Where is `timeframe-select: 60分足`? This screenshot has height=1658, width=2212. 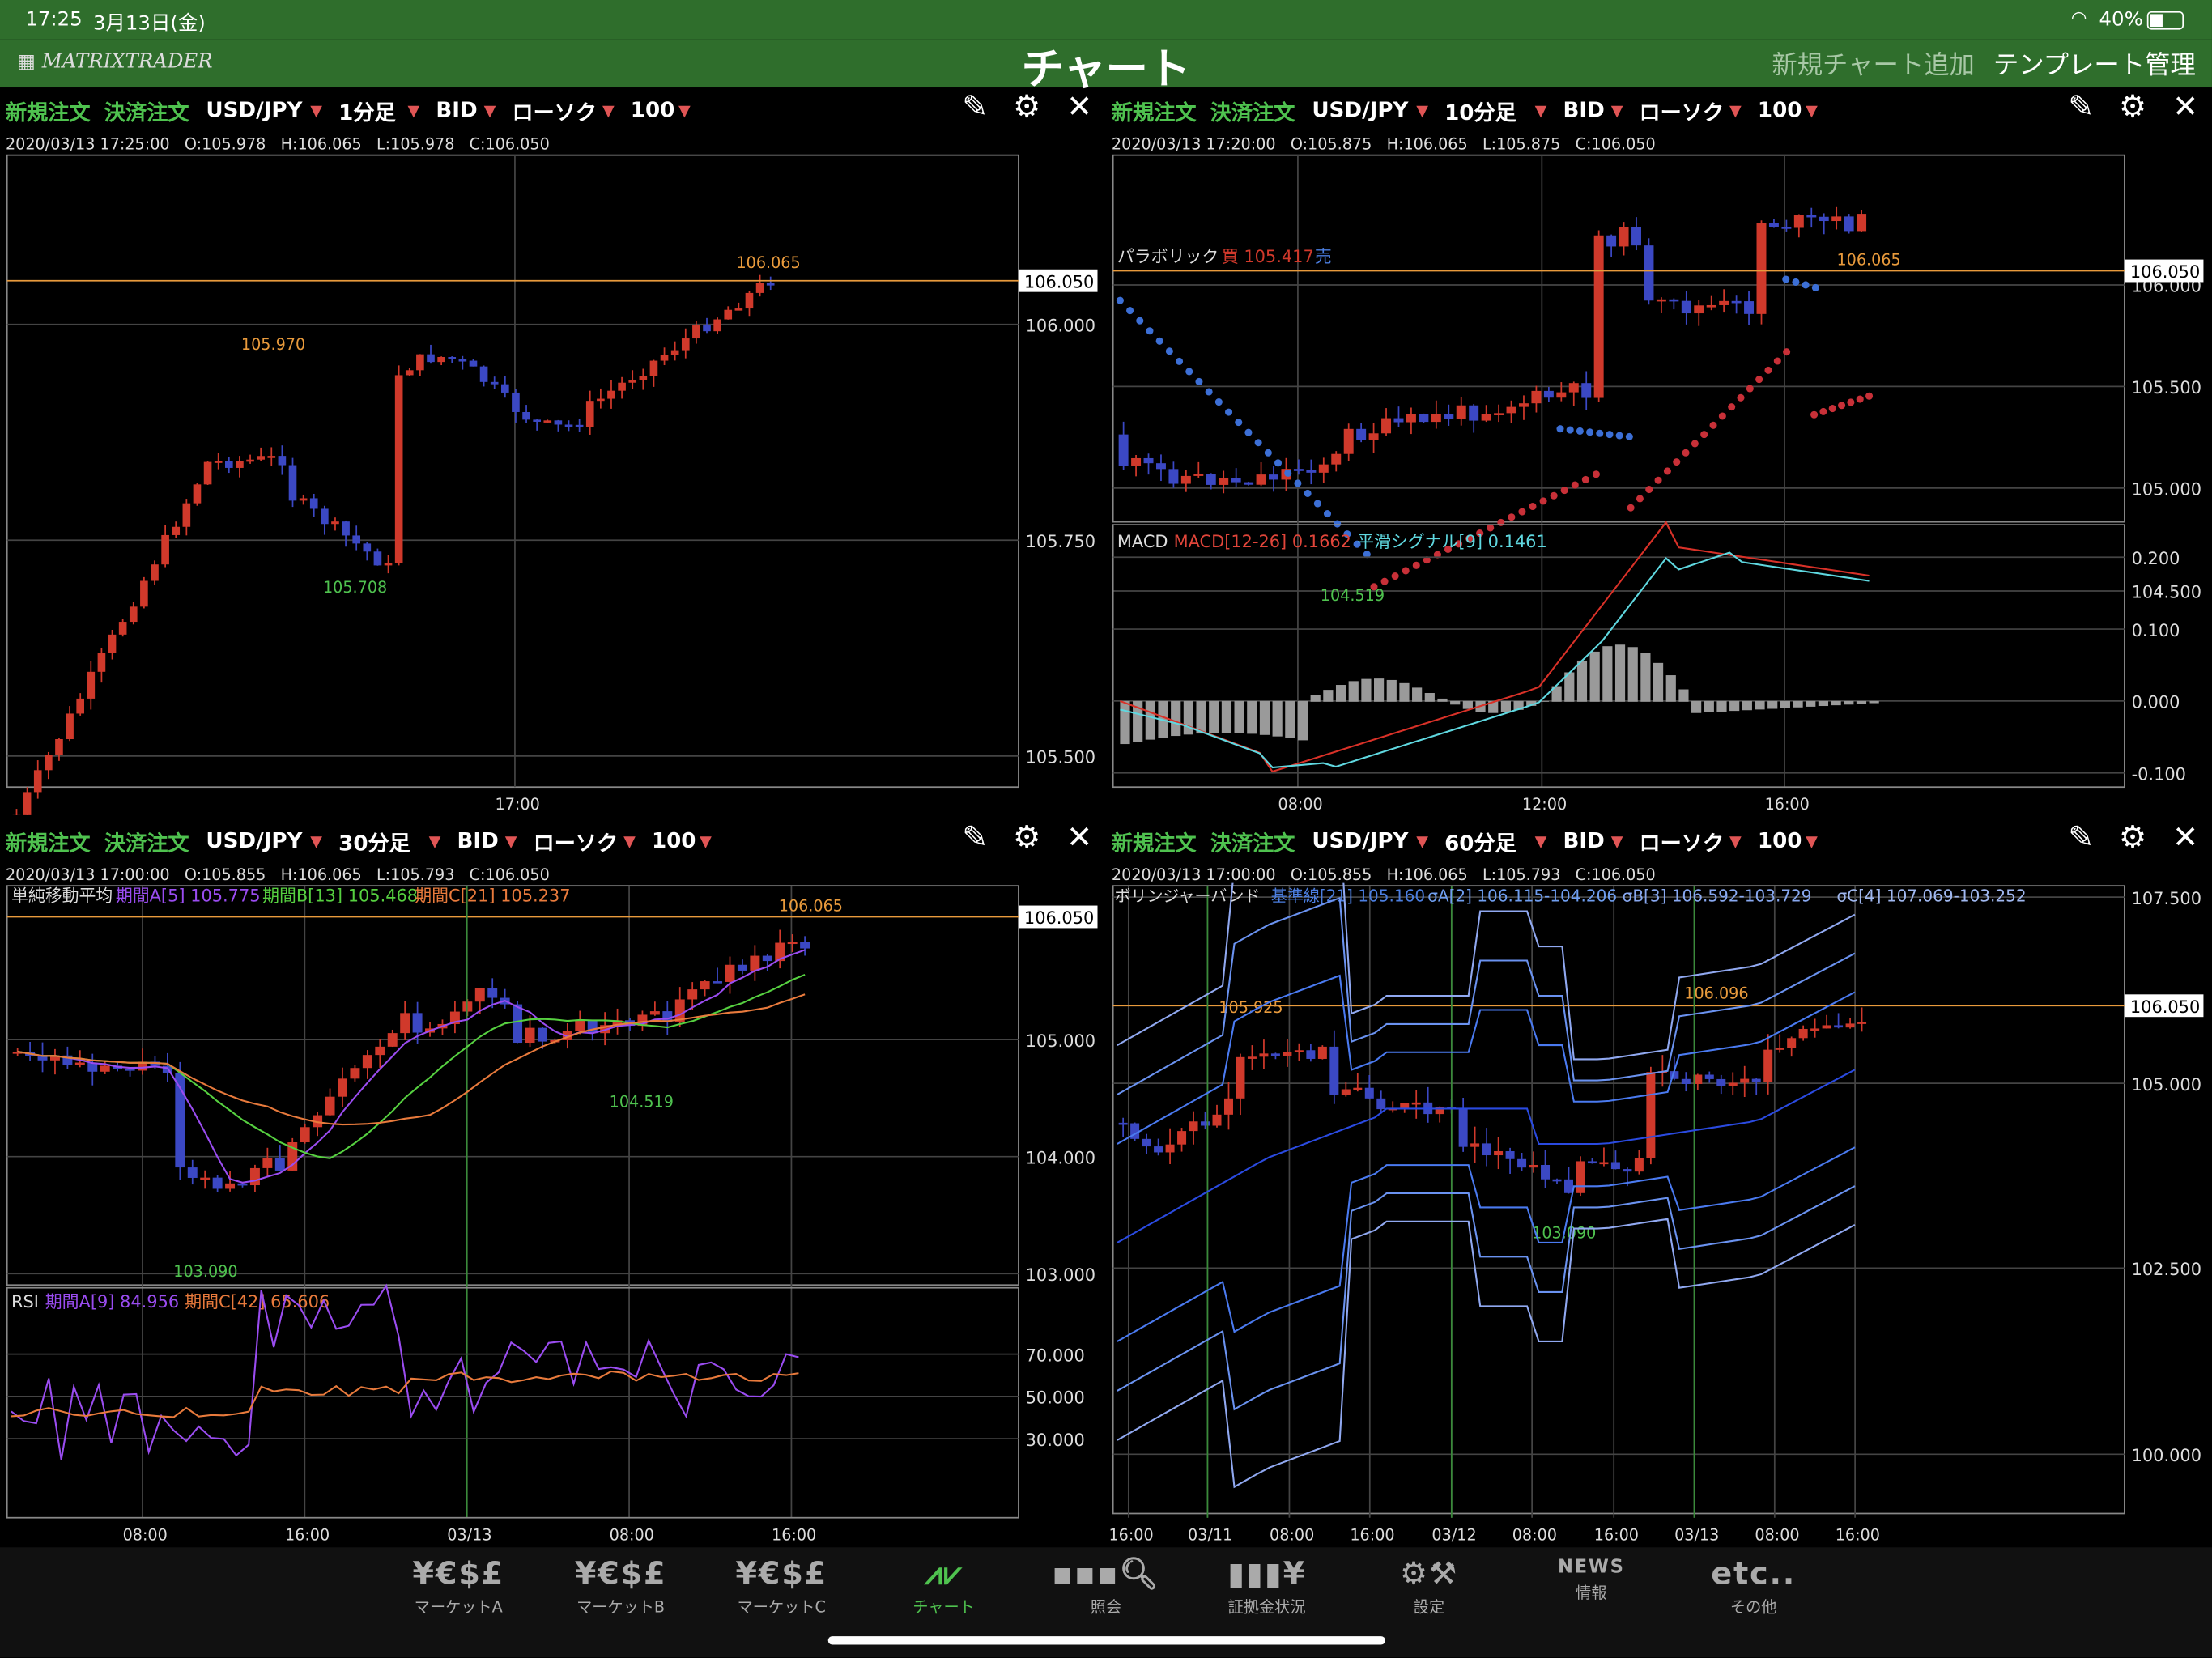
timeframe-select: 60分足 is located at coordinates (1480, 844).